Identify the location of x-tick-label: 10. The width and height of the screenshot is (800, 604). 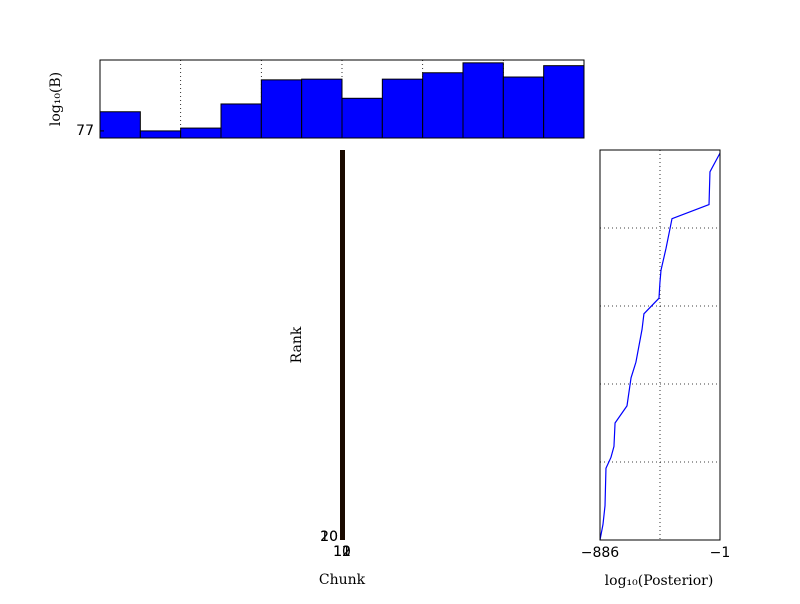
(342, 552).